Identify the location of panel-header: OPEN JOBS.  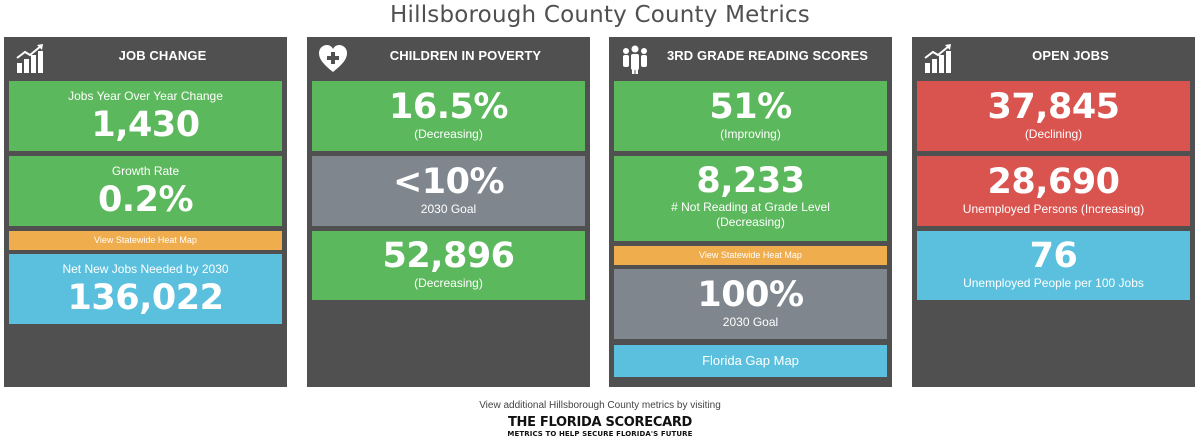
(1053, 58).